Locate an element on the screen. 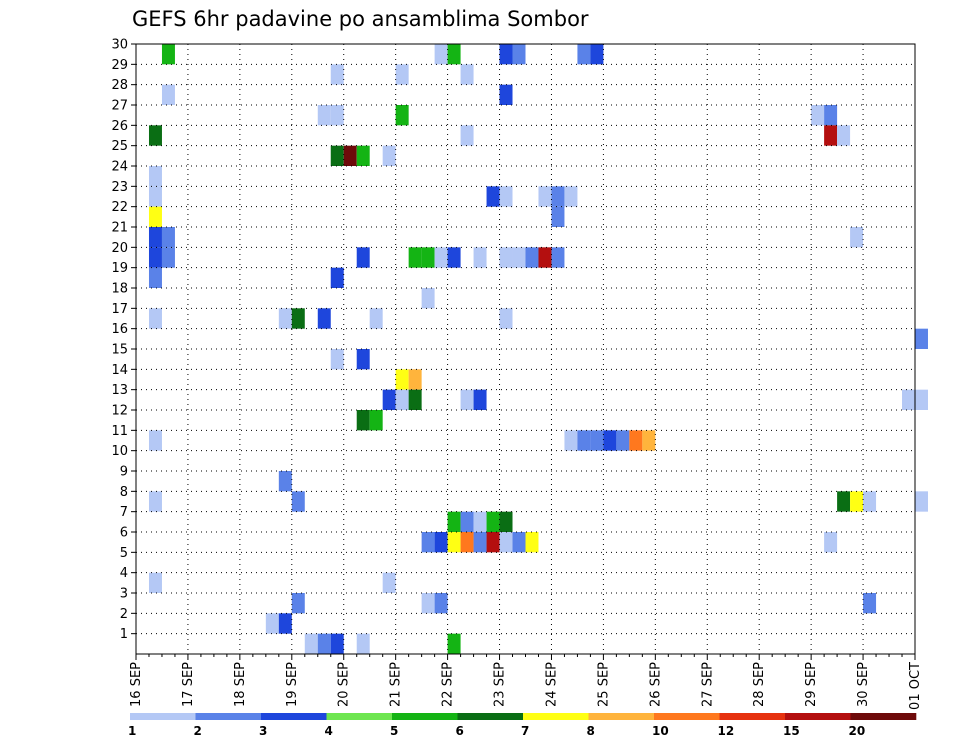  colorbar-label: 20 is located at coordinates (857, 731).